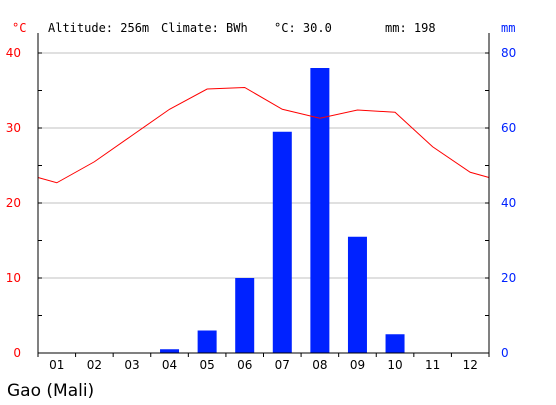 This screenshot has height=405, width=556. I want to click on x-tick-label: 07, so click(282, 365).